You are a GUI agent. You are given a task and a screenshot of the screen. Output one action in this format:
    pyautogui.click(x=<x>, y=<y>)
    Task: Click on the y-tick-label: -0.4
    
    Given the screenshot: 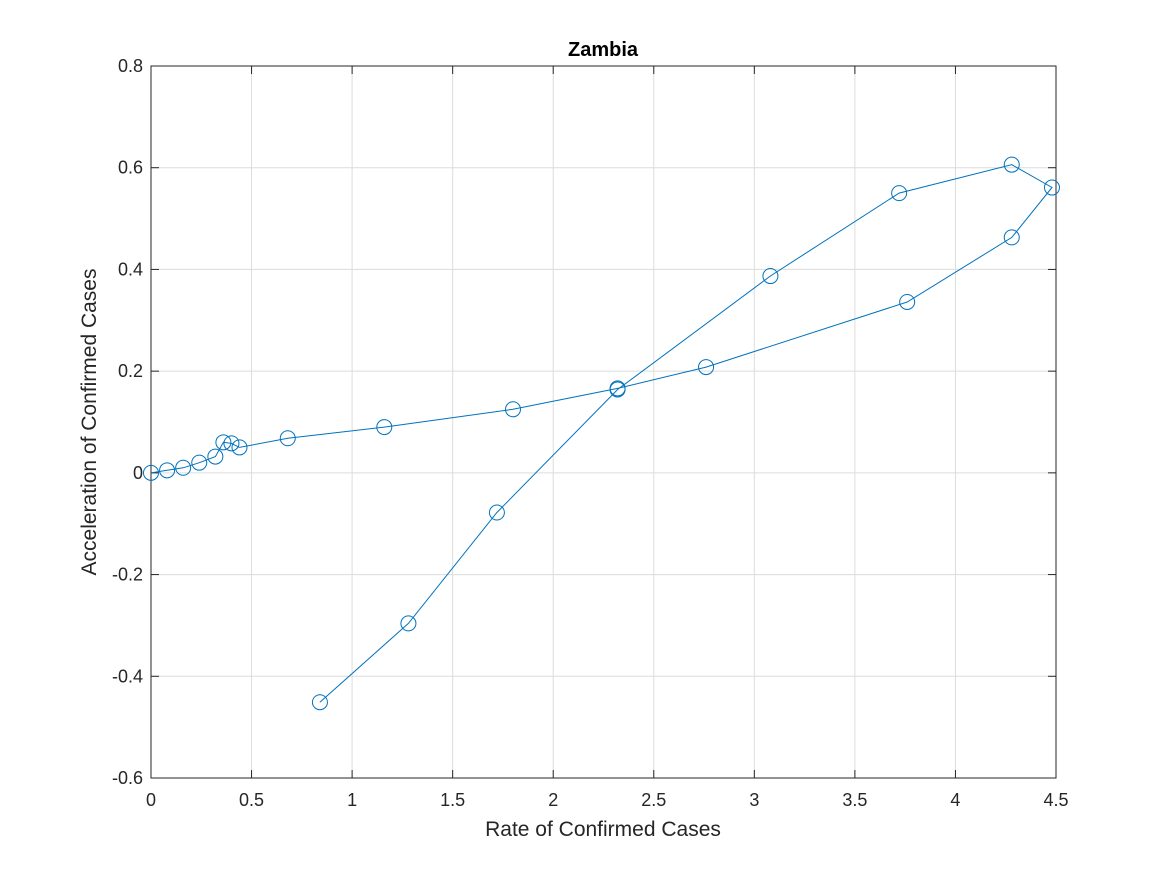 What is the action you would take?
    pyautogui.click(x=127, y=676)
    